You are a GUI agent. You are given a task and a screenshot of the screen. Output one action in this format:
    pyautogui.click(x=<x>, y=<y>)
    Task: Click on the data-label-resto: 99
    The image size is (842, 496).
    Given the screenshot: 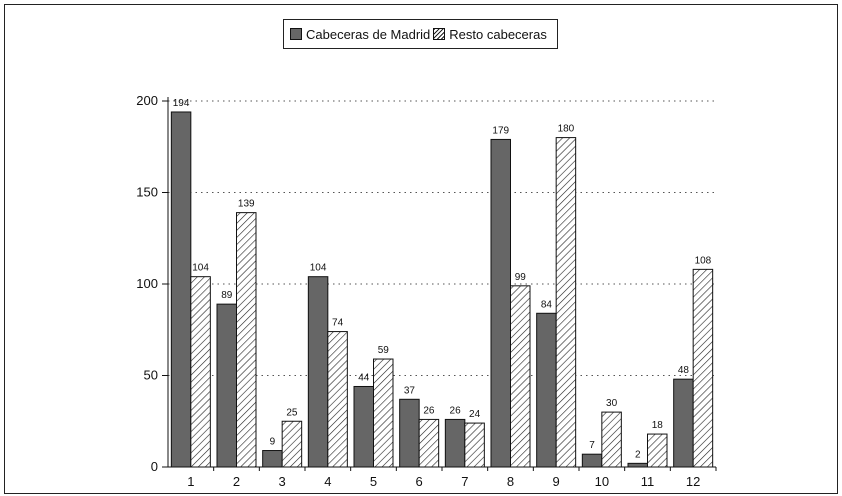 What is the action you would take?
    pyautogui.click(x=521, y=277)
    